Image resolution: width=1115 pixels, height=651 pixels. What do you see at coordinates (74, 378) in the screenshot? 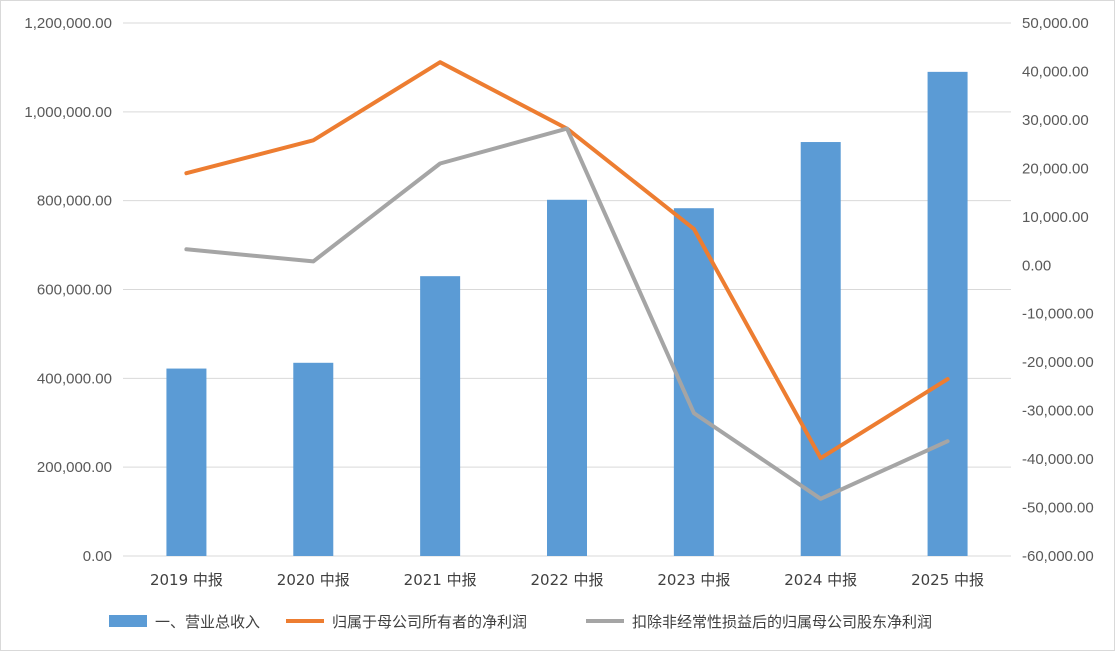
I see `y-left-tick-label: 400,000.00` at bounding box center [74, 378].